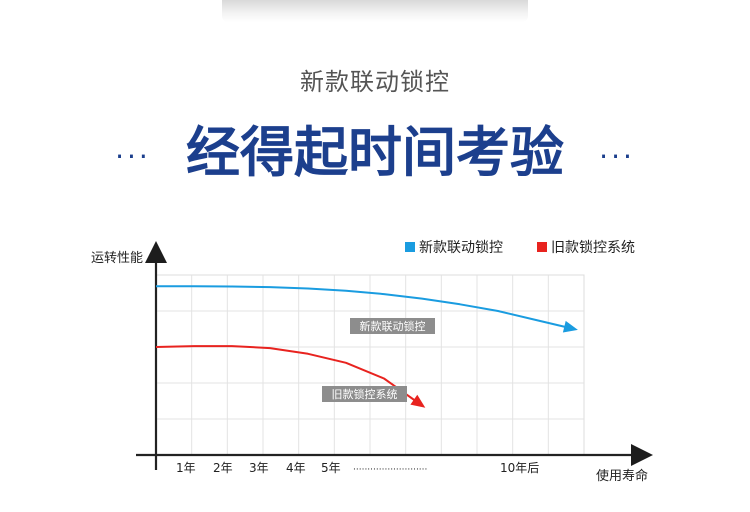 This screenshot has height=512, width=750. Describe the element at coordinates (375, 152) in the screenshot. I see `page-title: 经得起时间考验` at that location.